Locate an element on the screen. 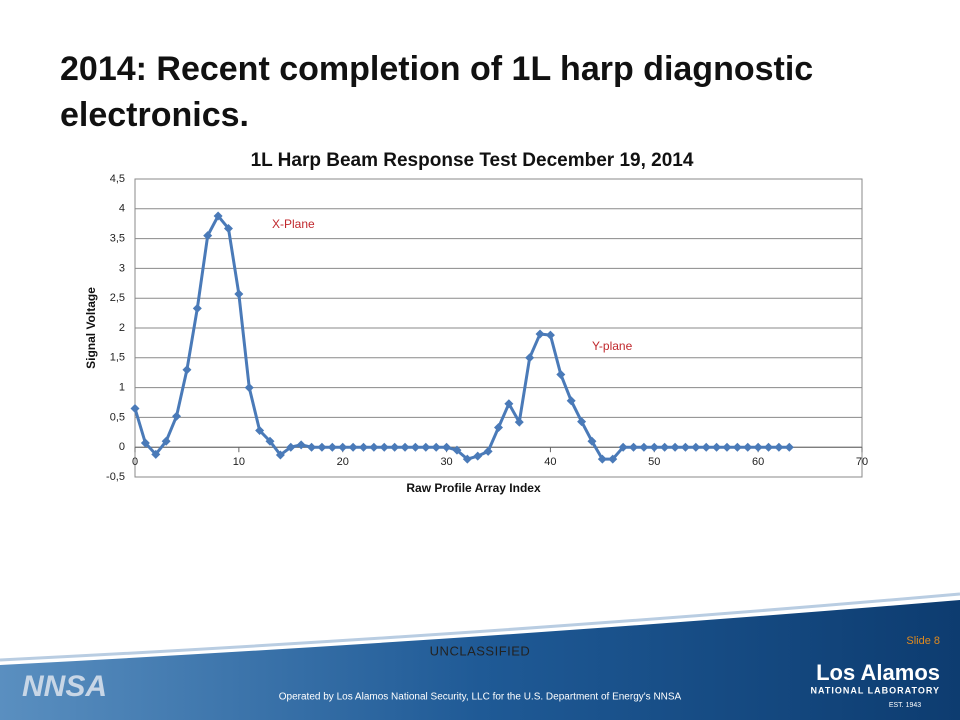  annotation: Y-plane is located at coordinates (612, 346).